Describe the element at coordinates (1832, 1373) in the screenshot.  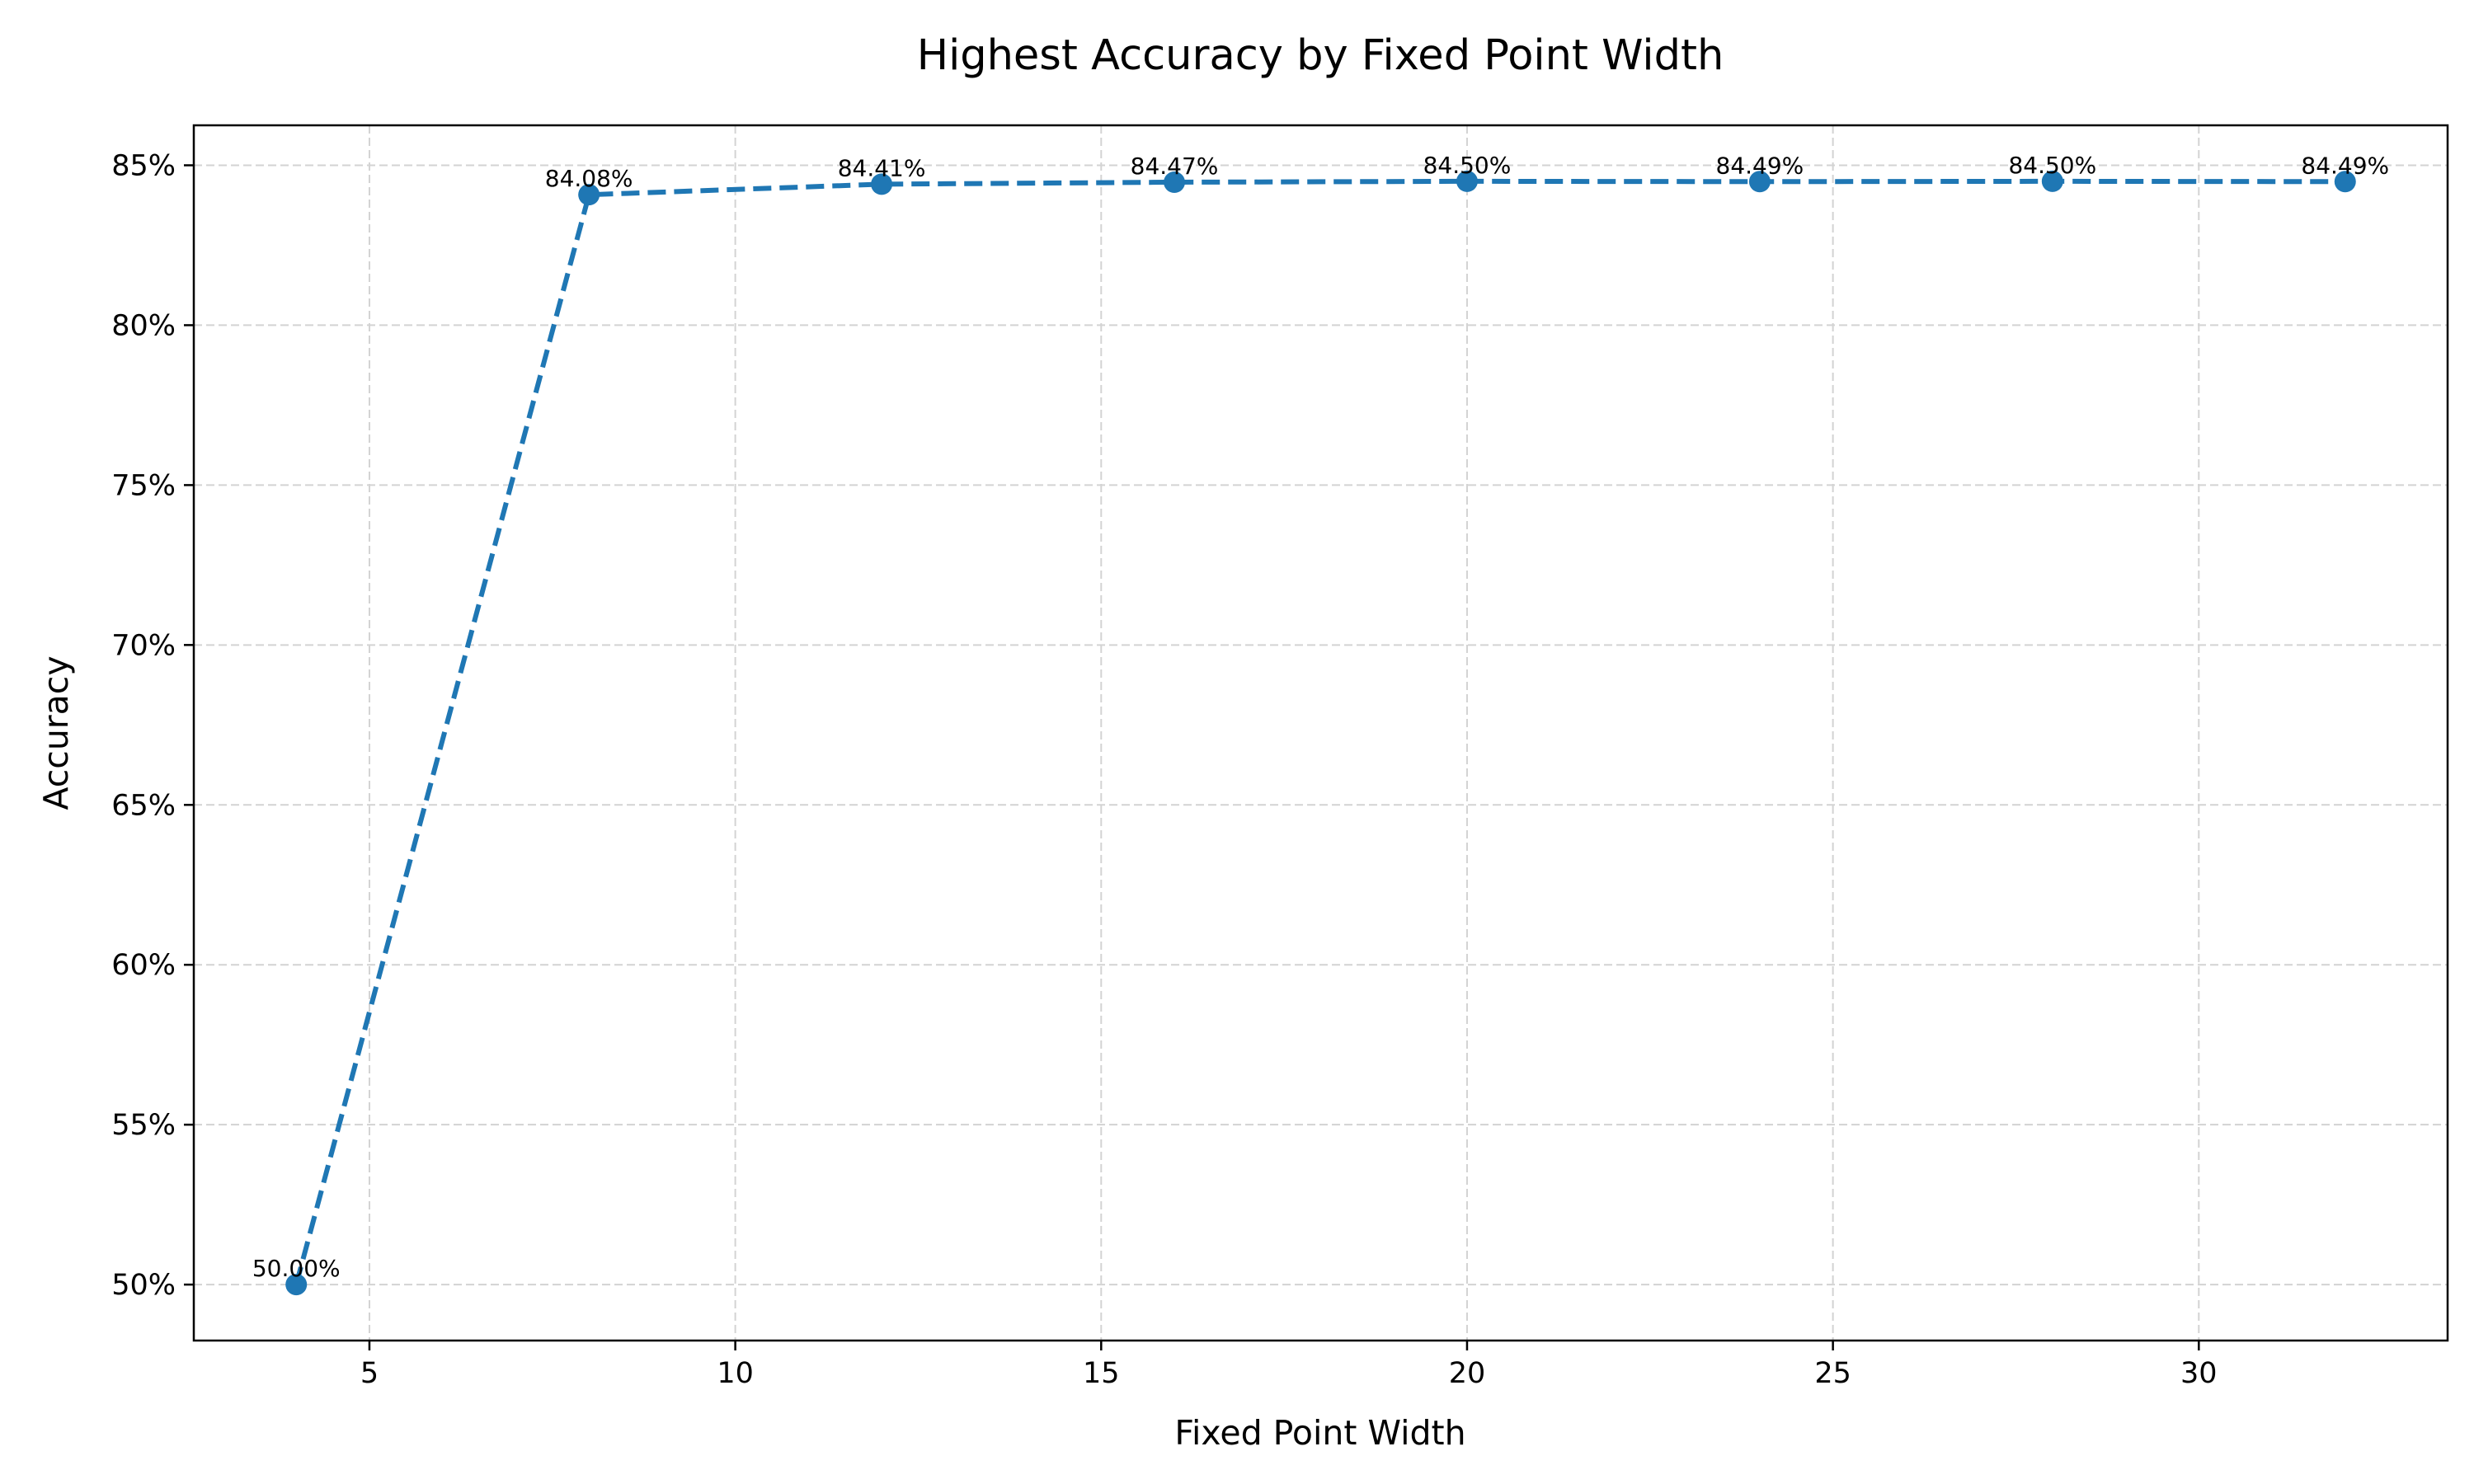
I see `x-tick-label: 25` at that location.